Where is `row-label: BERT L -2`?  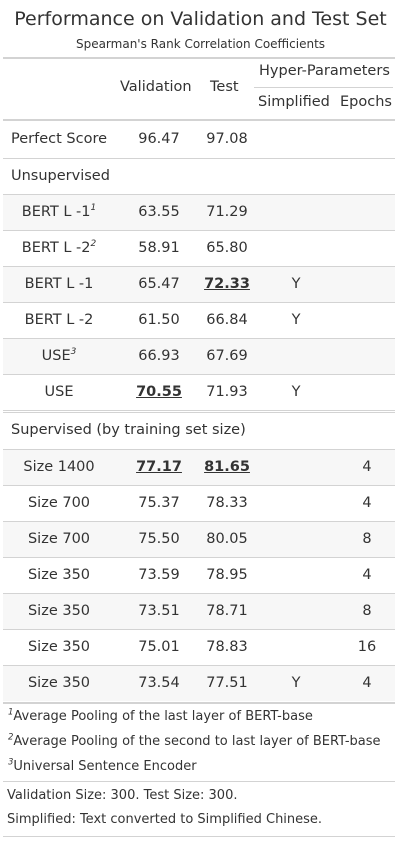
row-label: BERT L -2 is located at coordinates (59, 320).